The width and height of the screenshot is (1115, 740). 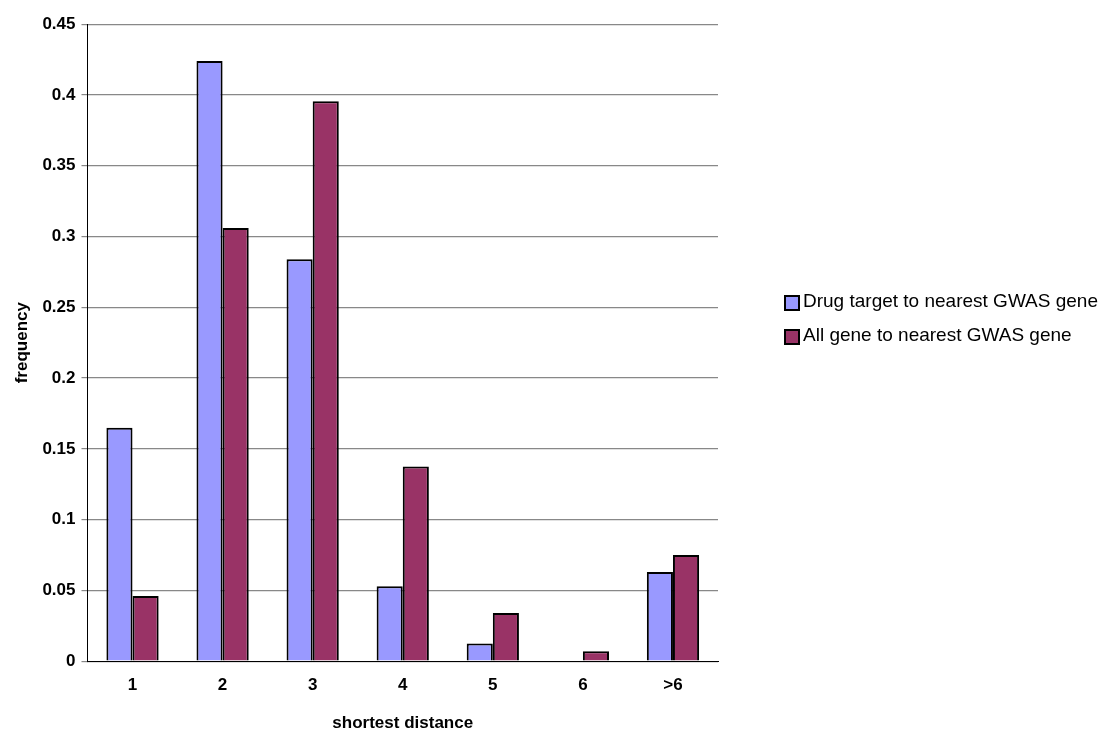 I want to click on y-tick-label: 0.35, so click(x=59, y=165).